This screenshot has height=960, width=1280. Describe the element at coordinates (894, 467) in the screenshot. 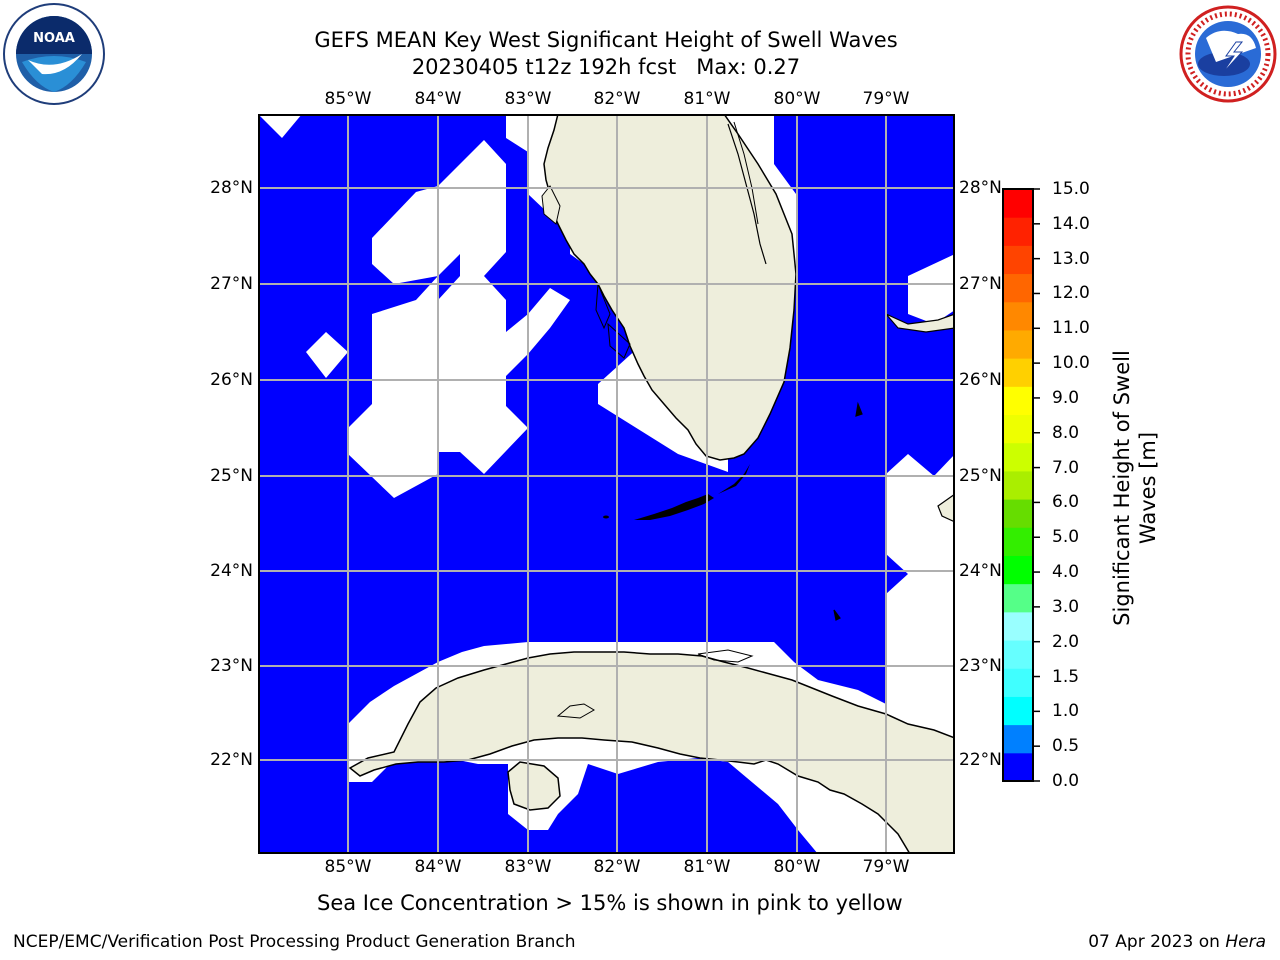

I see `land-bahamas` at that location.